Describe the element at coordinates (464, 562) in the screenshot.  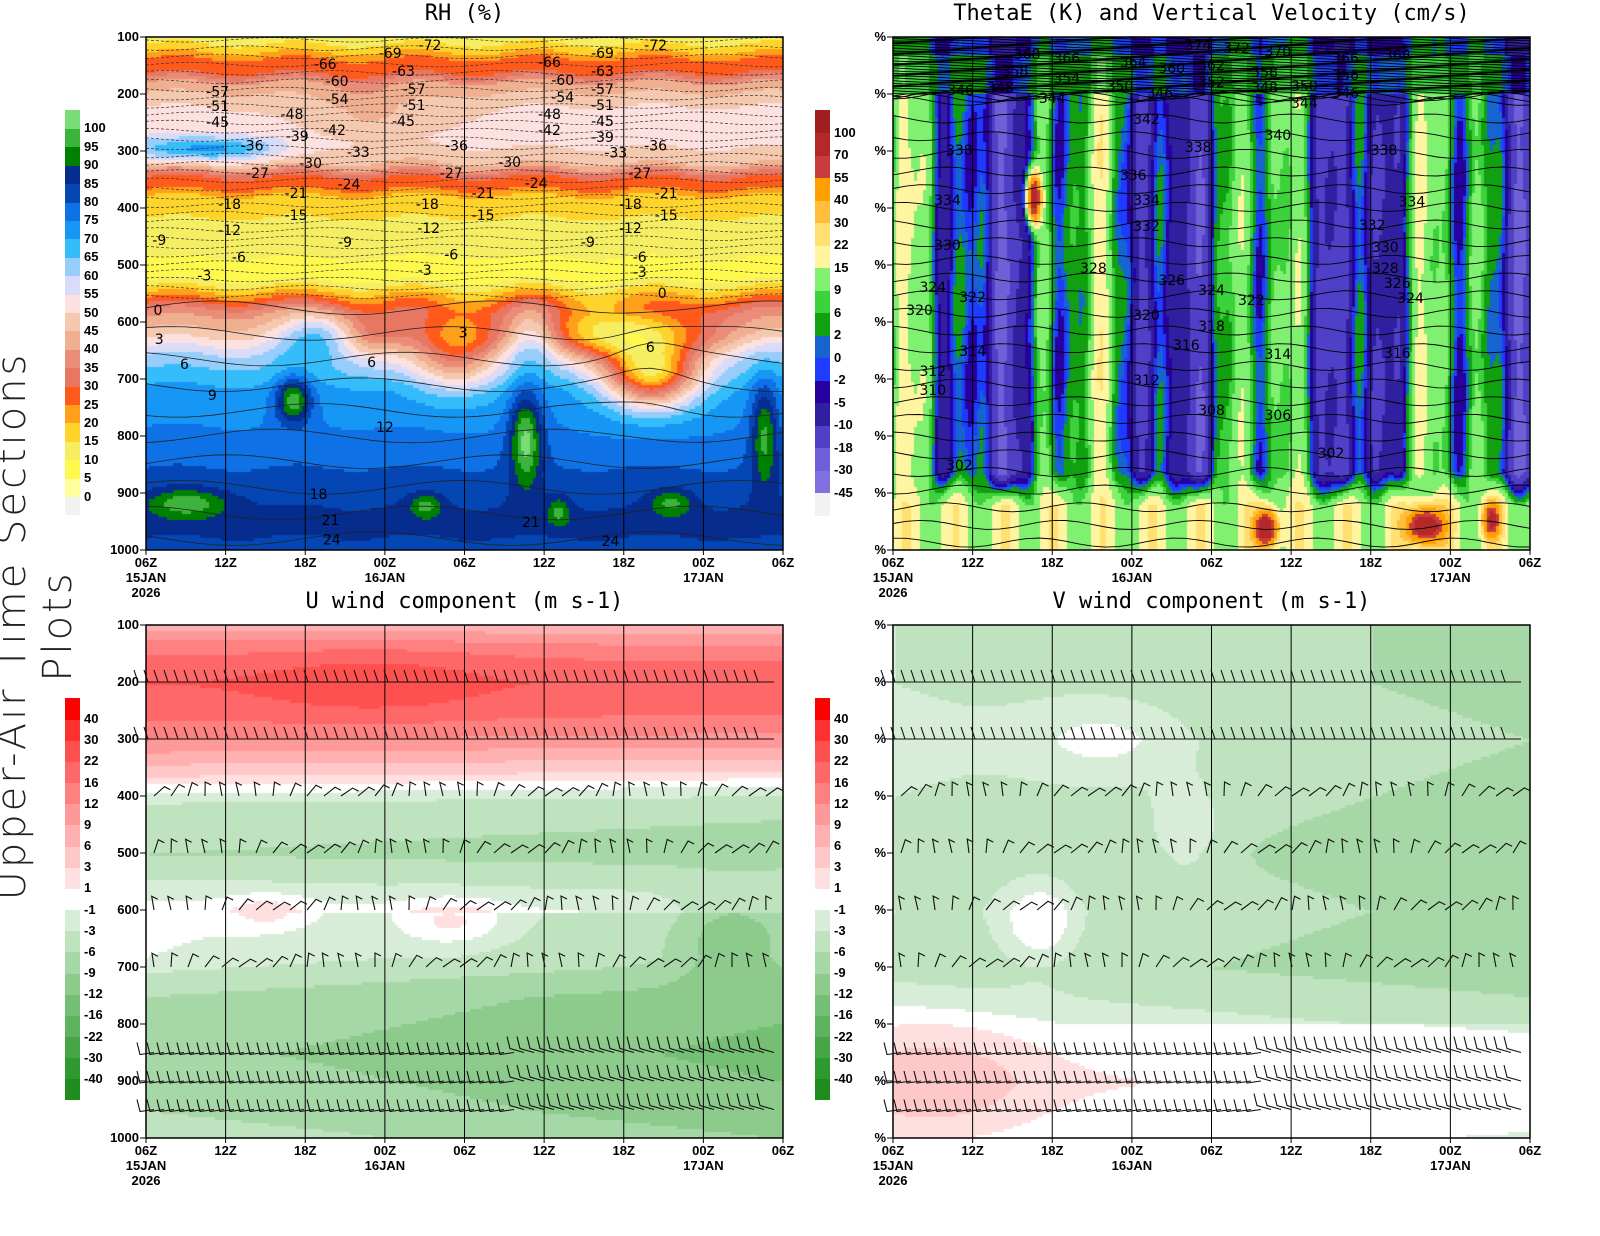
I see `x-tick-label: 06Z` at that location.